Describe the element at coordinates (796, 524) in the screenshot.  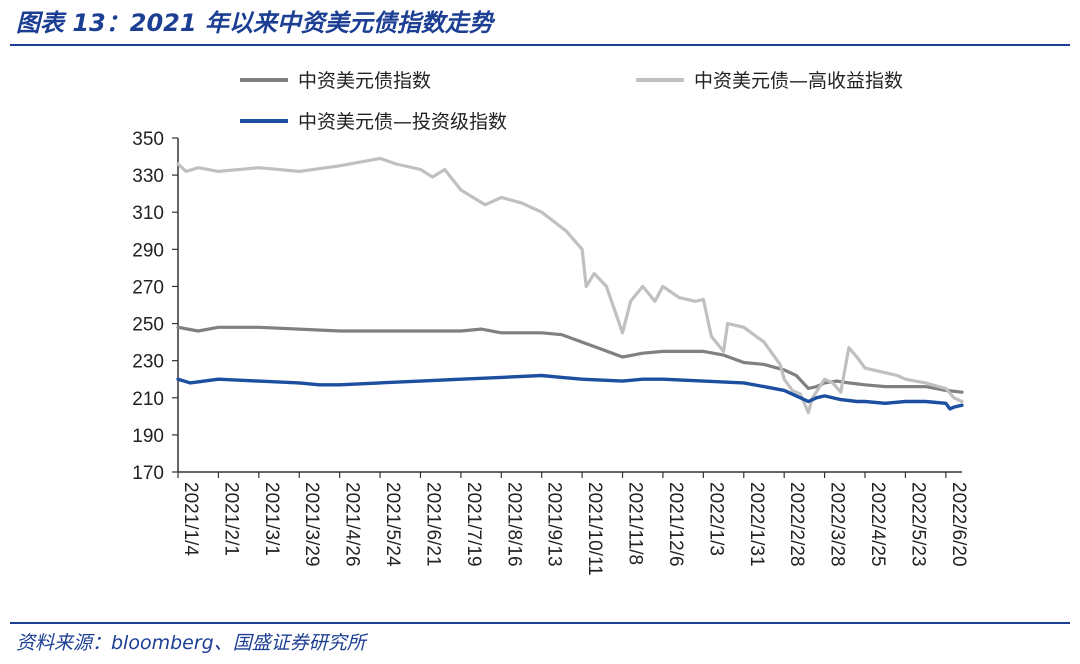
I see `x-tick-label: 2022/2/28` at that location.